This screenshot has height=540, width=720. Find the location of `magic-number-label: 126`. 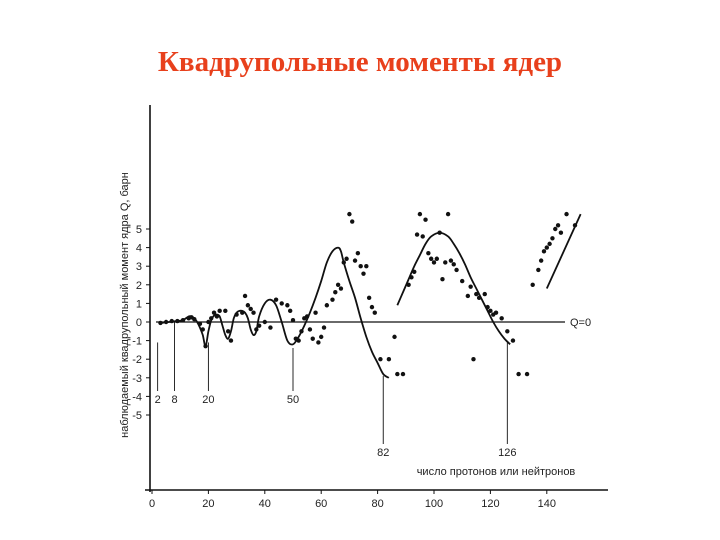

magic-number-label: 126 is located at coordinates (507, 453).